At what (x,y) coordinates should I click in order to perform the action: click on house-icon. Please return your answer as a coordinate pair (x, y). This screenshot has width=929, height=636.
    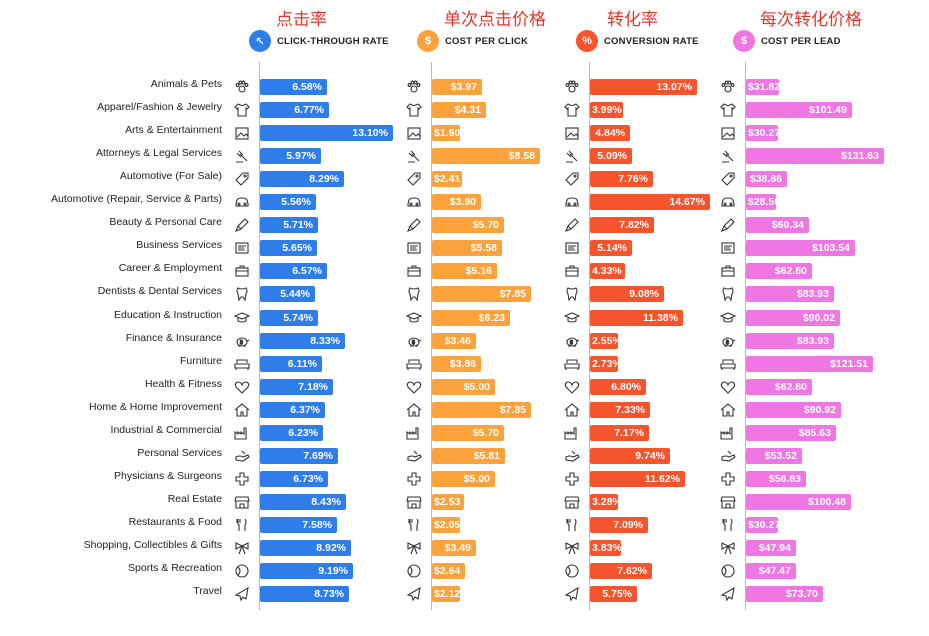
    Looking at the image, I should click on (728, 410).